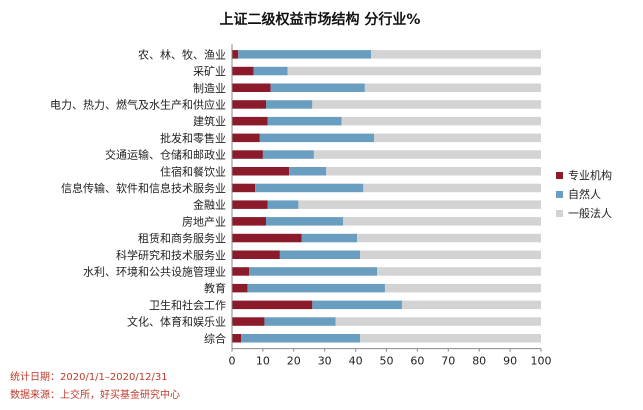  Describe the element at coordinates (176, 322) in the screenshot. I see `category-label: 文化、体育和娱乐业` at that location.